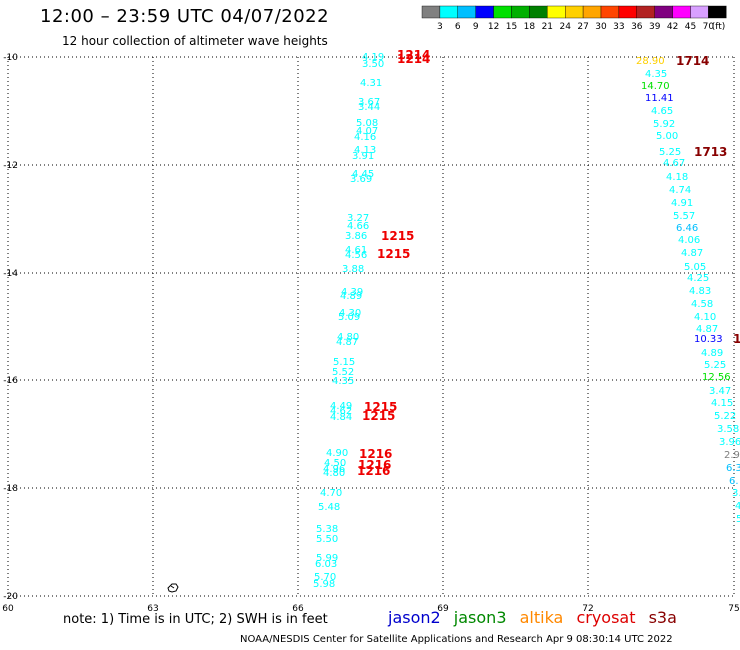 This screenshot has height=650, width=740. Describe the element at coordinates (343, 381) in the screenshot. I see `swh-value-west: 4.35` at that location.